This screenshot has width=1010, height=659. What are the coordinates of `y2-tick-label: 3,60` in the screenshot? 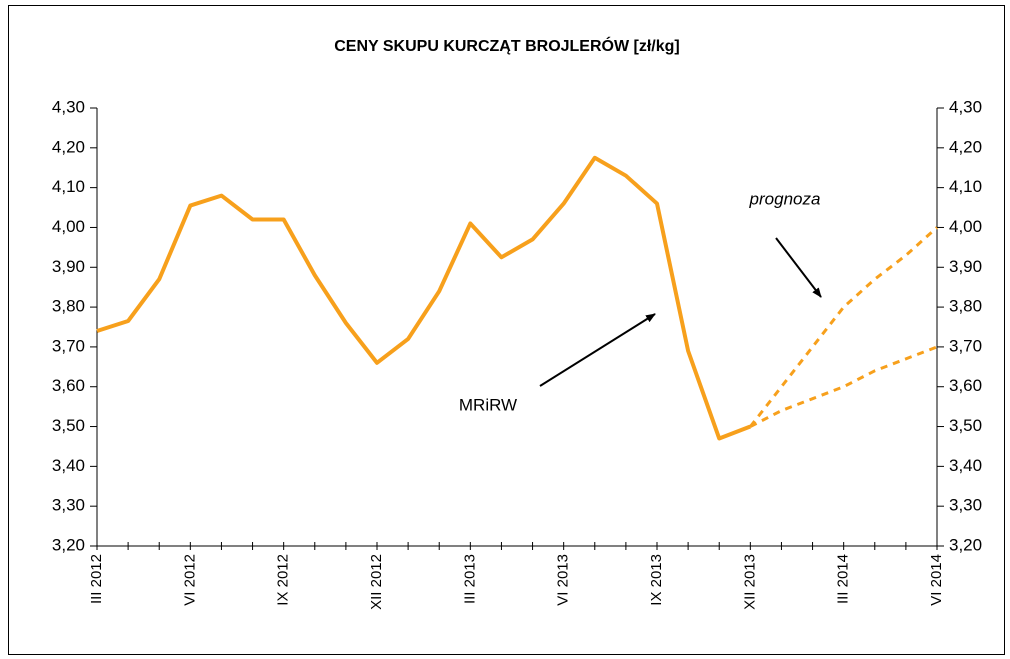 It's located at (965, 385).